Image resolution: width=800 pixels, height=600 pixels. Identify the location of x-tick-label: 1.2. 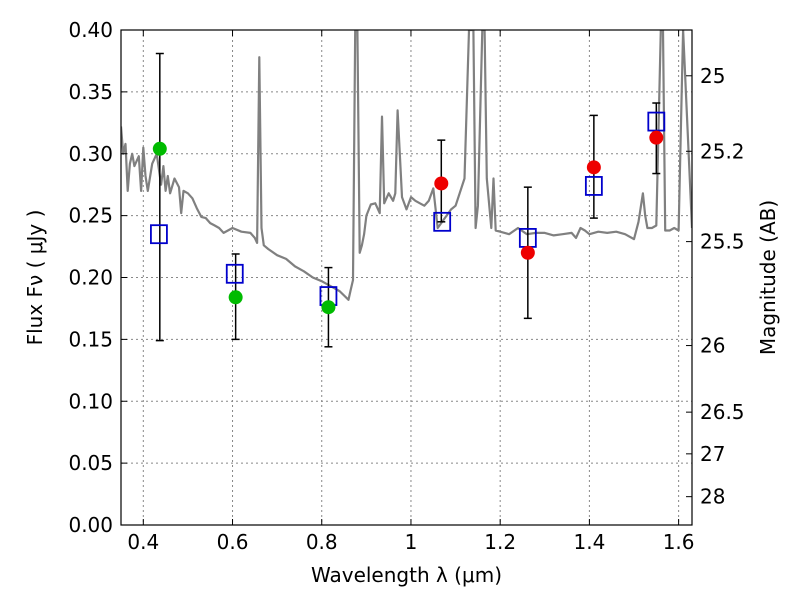
(500, 542).